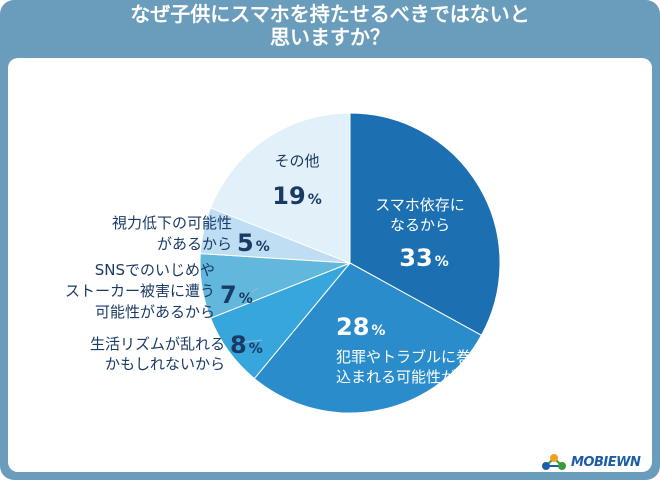 The height and width of the screenshot is (480, 660). I want to click on slice-value-1: 33%, so click(423, 258).